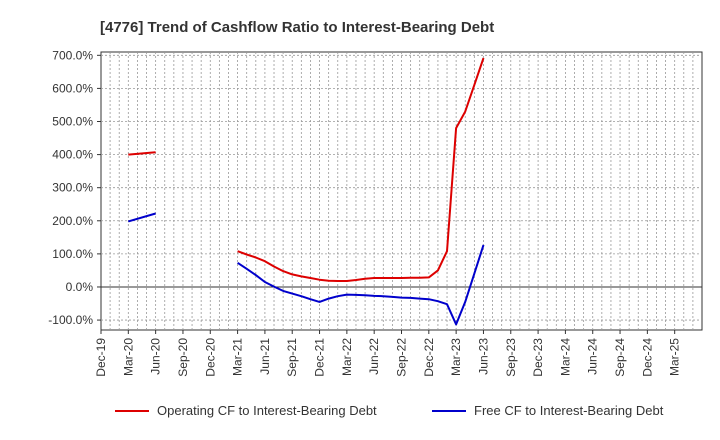 Image resolution: width=720 pixels, height=440 pixels. What do you see at coordinates (80, 287) in the screenshot?
I see `y-tick-label: 0.0%` at bounding box center [80, 287].